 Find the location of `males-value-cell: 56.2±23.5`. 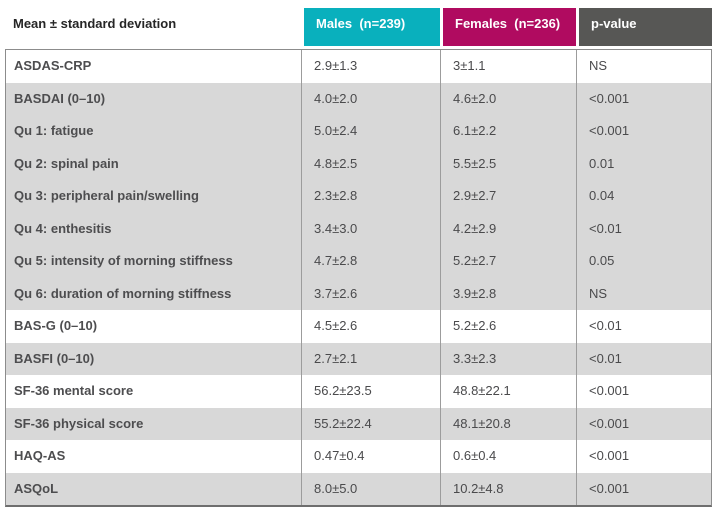

males-value-cell: 56.2±23.5 is located at coordinates (370, 391).